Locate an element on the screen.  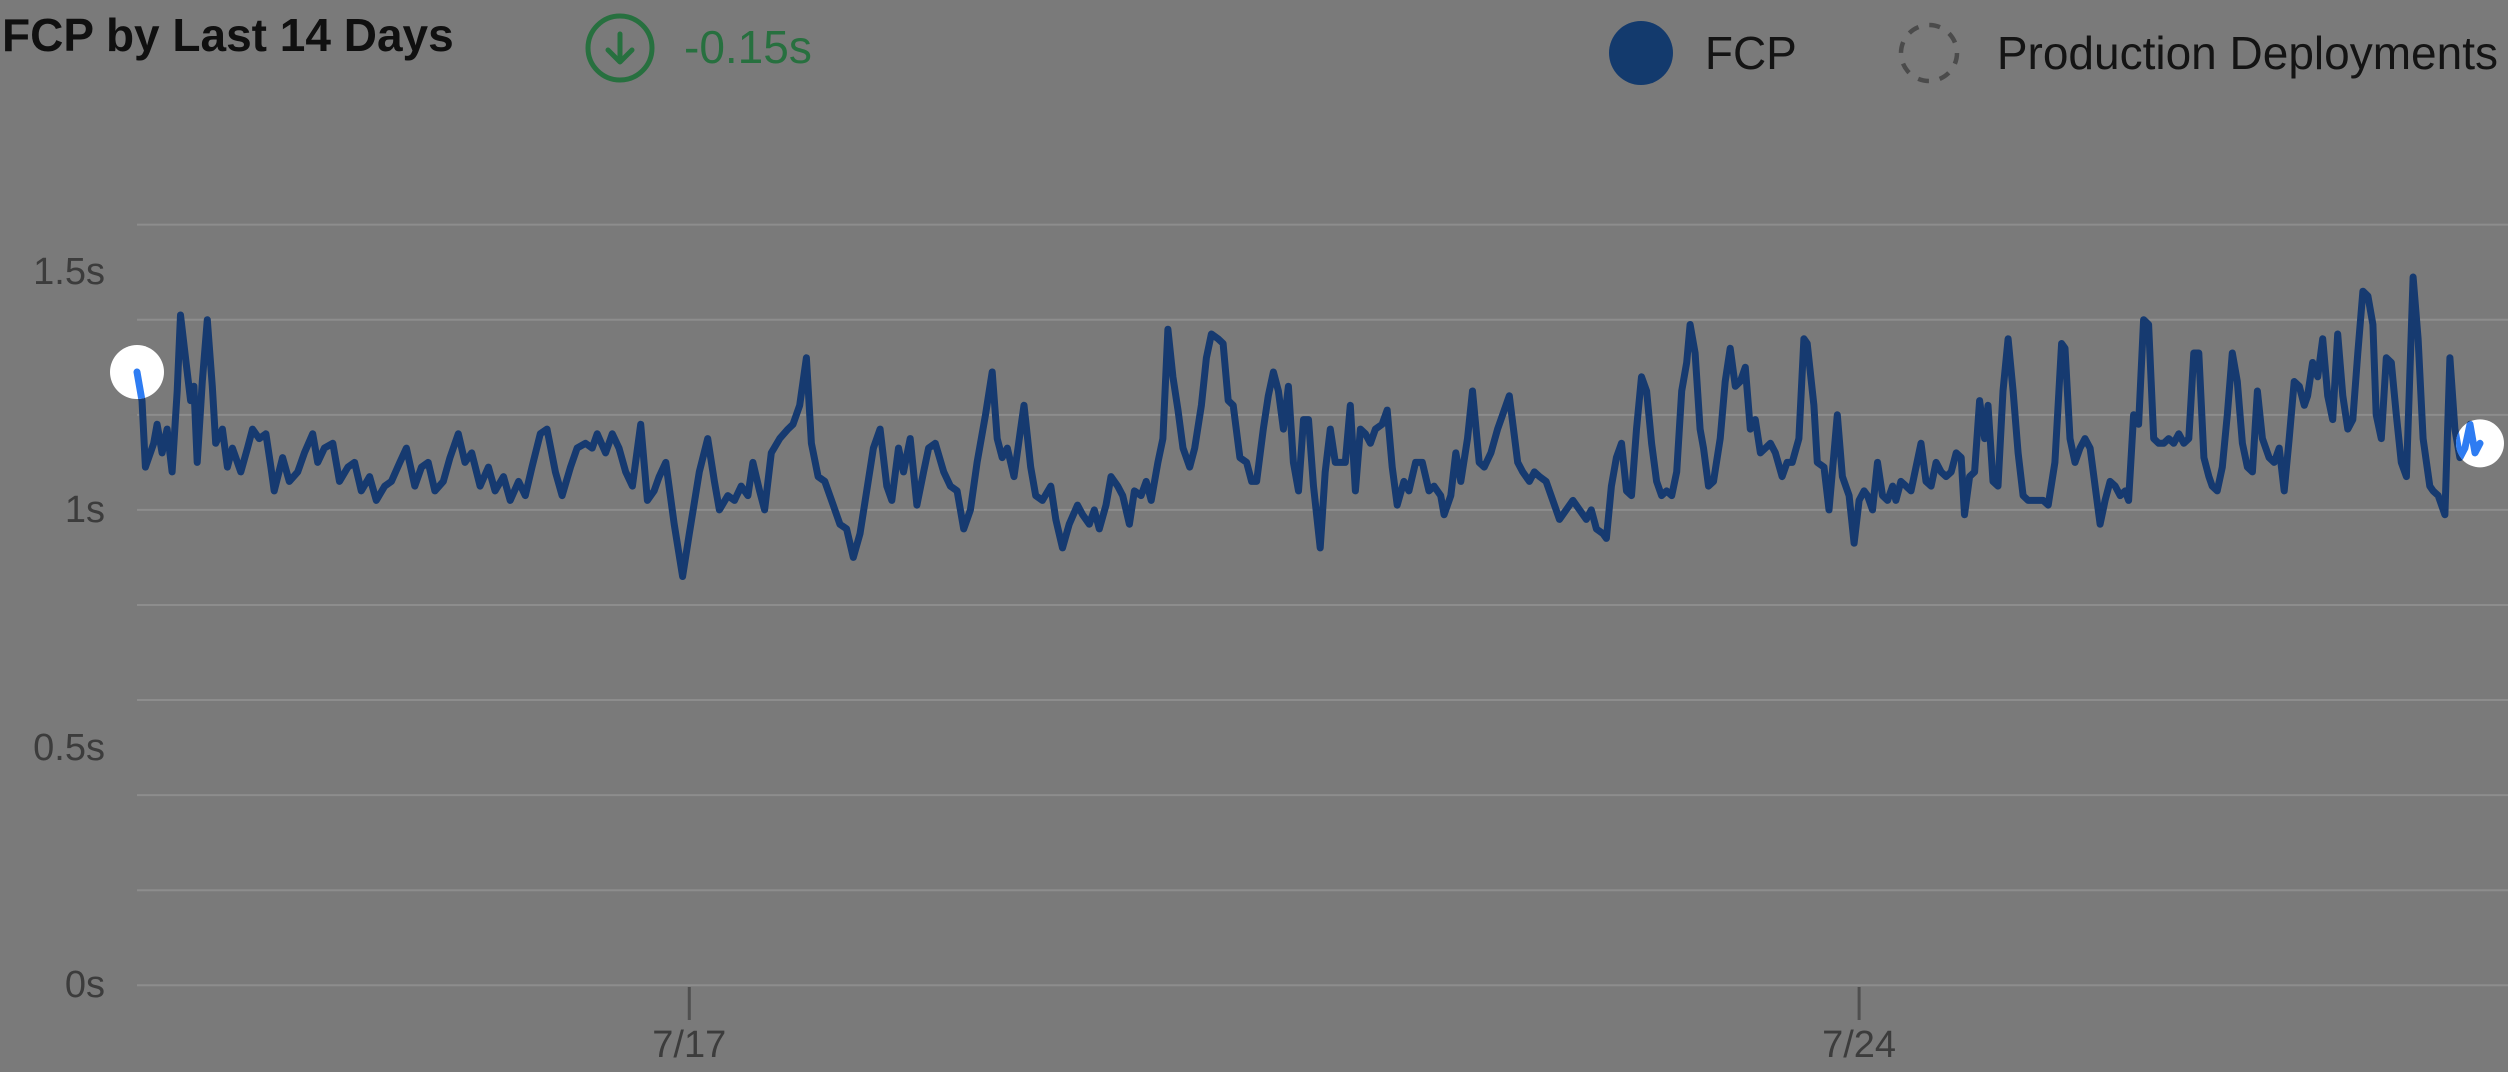
x-axis-label: 7/24 is located at coordinates (1859, 1045).